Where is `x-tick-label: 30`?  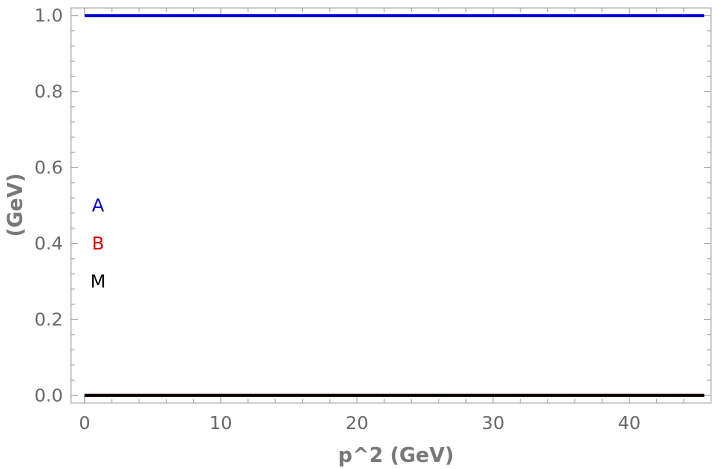
x-tick-label: 30 is located at coordinates (493, 423).